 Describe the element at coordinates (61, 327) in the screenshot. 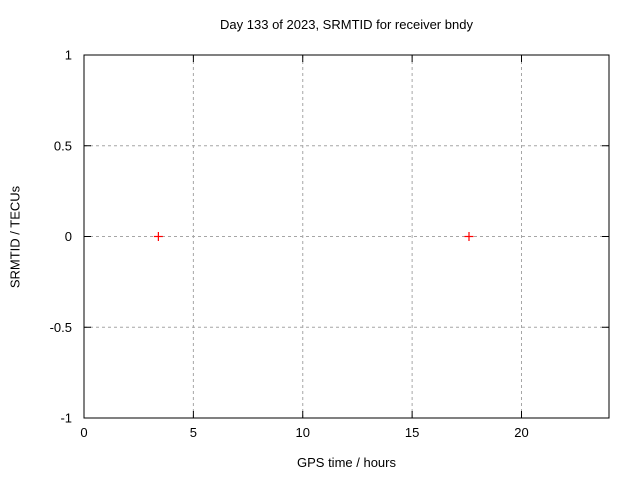

I see `y-tick-label--0.5: -0.5` at that location.